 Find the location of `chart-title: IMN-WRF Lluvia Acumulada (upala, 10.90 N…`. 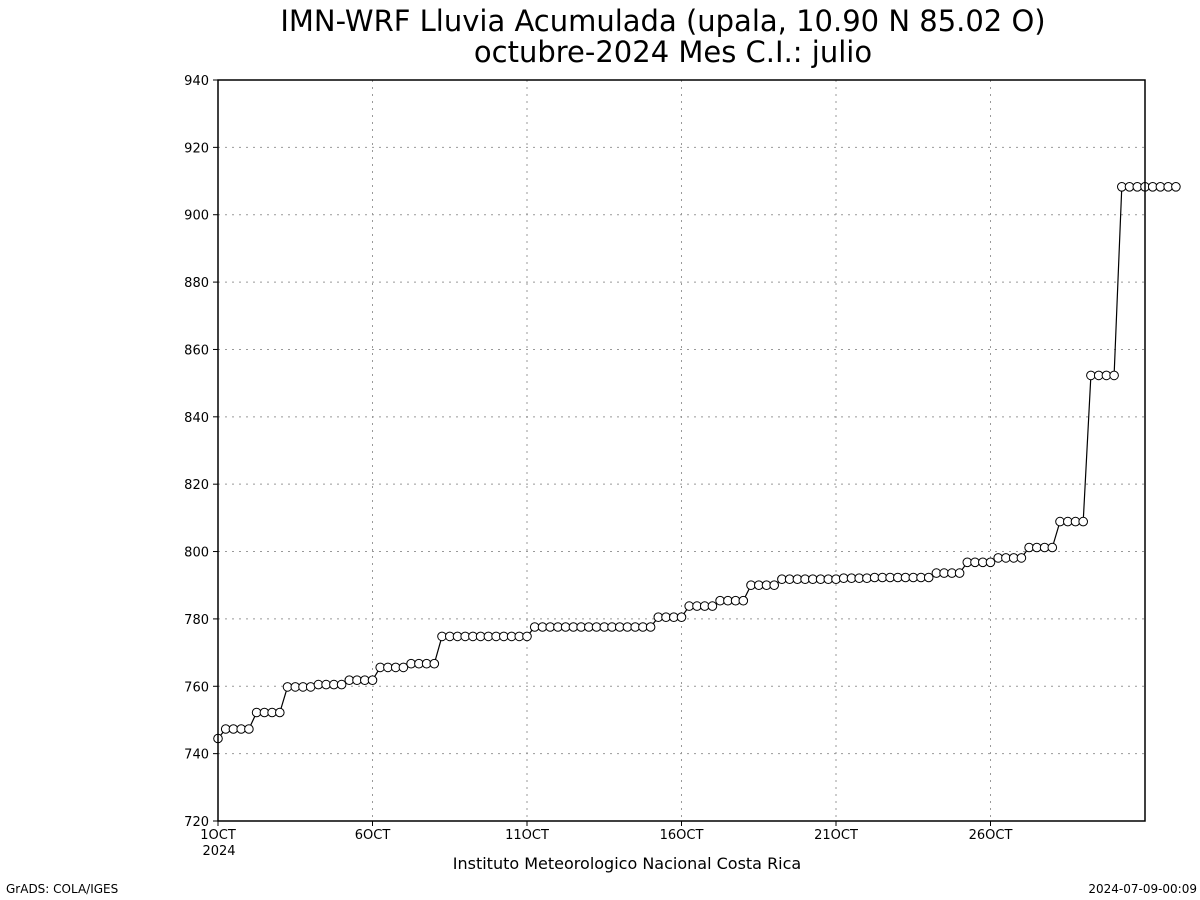

chart-title: IMN-WRF Lluvia Acumulada (upala, 10.90 N… is located at coordinates (662, 21).